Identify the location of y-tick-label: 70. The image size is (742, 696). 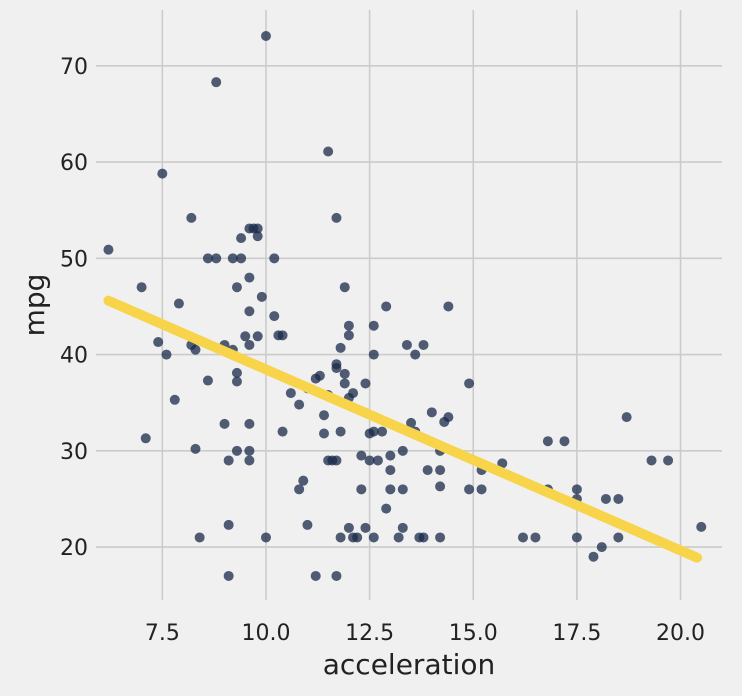
(74, 67).